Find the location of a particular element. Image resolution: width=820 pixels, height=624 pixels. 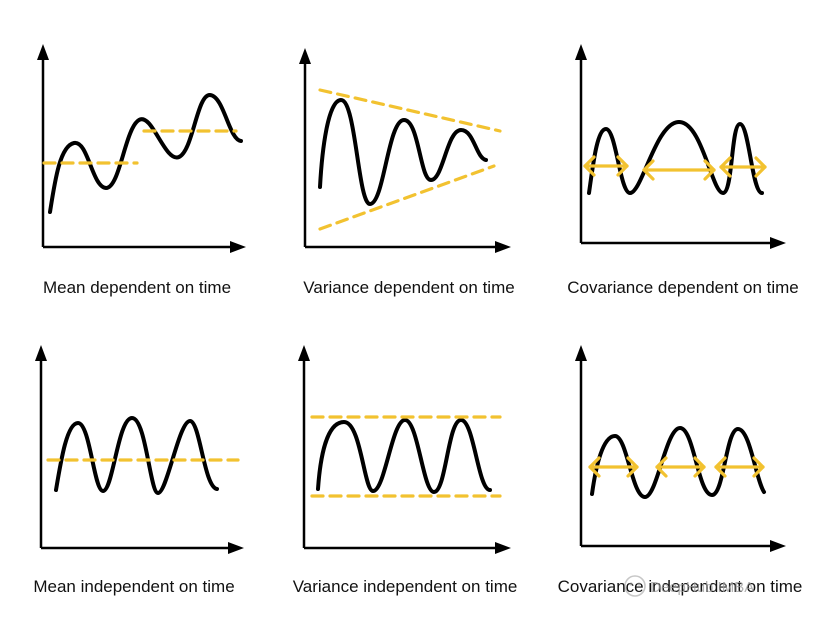

caption-variance-dependent: Variance dependent on time is located at coordinates (408, 287).